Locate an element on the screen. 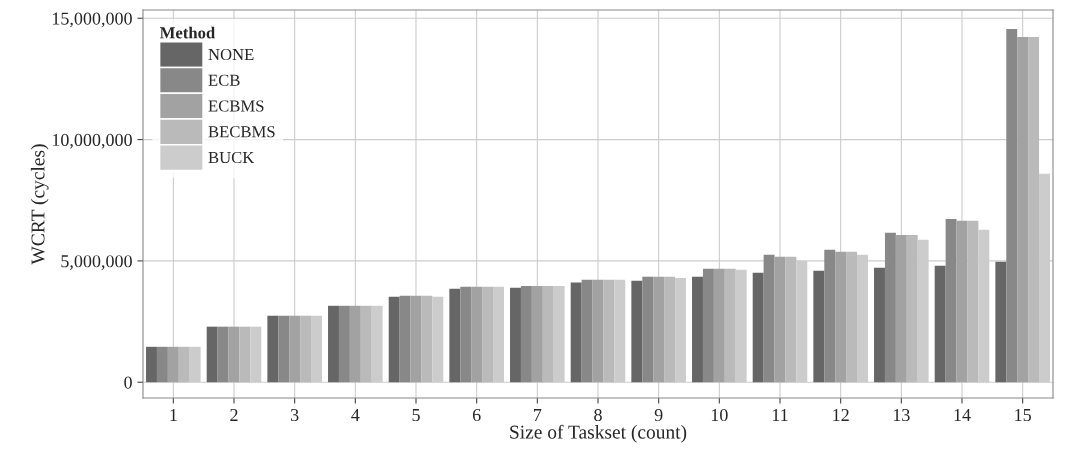 This screenshot has width=1068, height=463. x-tick-label: 11 is located at coordinates (780, 415).